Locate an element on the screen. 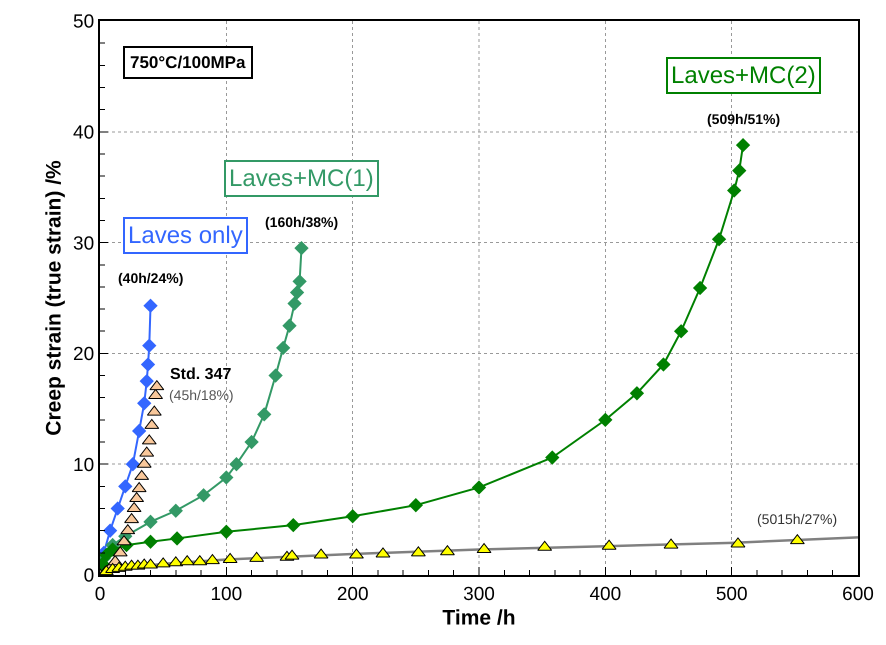  x-tick-label: 400 is located at coordinates (605, 594).